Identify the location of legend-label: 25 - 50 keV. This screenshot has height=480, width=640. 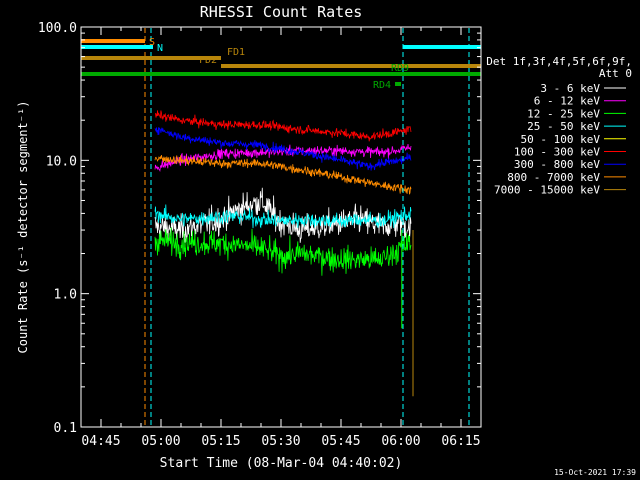
(563, 126).